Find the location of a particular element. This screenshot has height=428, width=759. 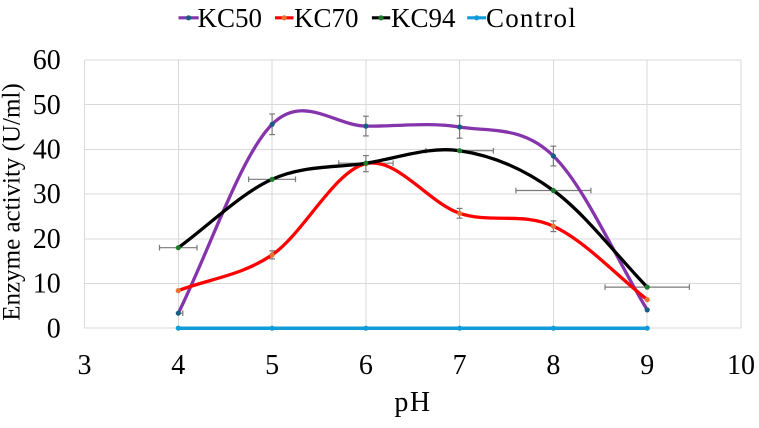

svg-text: pH is located at coordinates (412, 402).